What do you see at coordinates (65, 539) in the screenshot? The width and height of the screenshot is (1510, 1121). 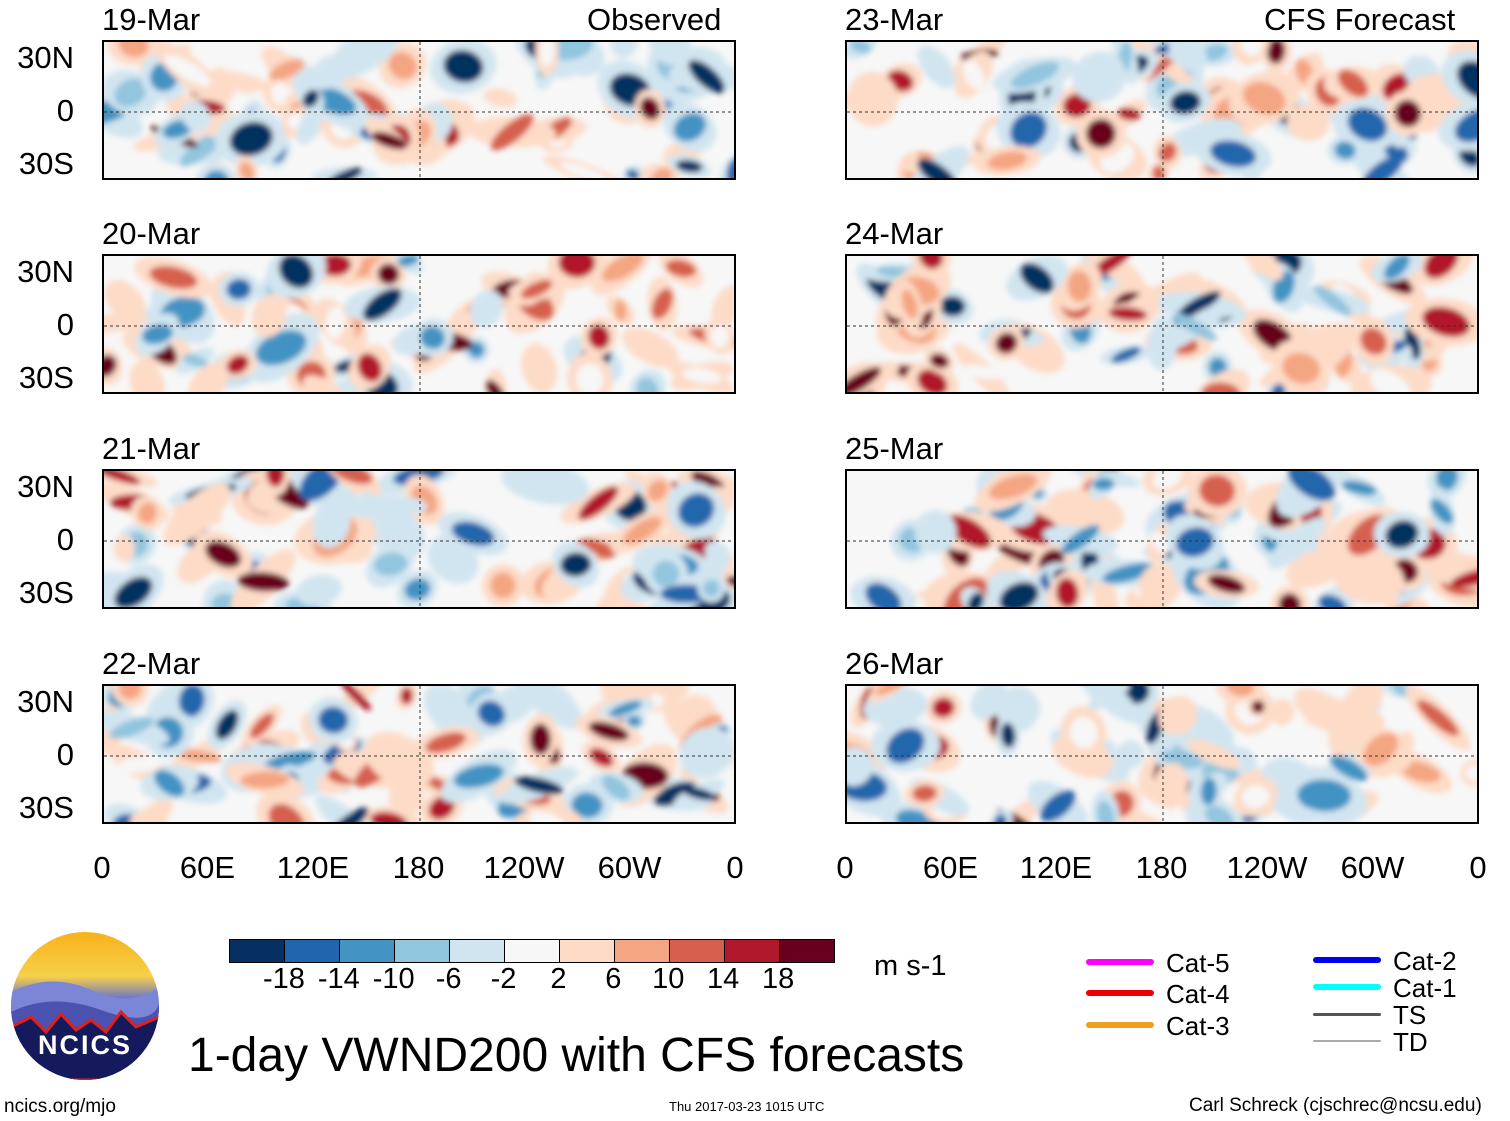 I see `lat-label: 0` at bounding box center [65, 539].